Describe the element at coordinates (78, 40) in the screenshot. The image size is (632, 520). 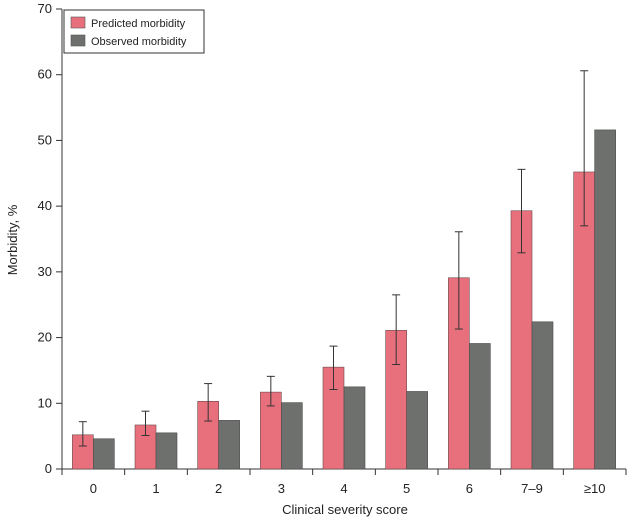
I see `legend-swatch-observed` at that location.